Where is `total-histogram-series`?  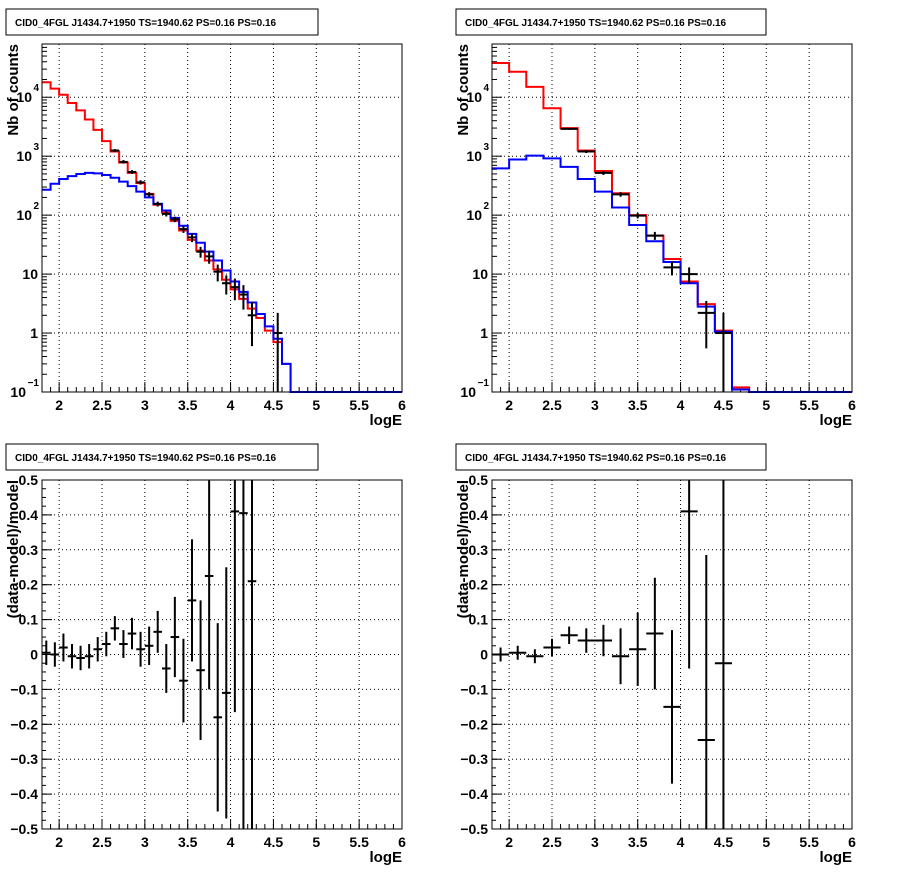 total-histogram-series is located at coordinates (222, 237).